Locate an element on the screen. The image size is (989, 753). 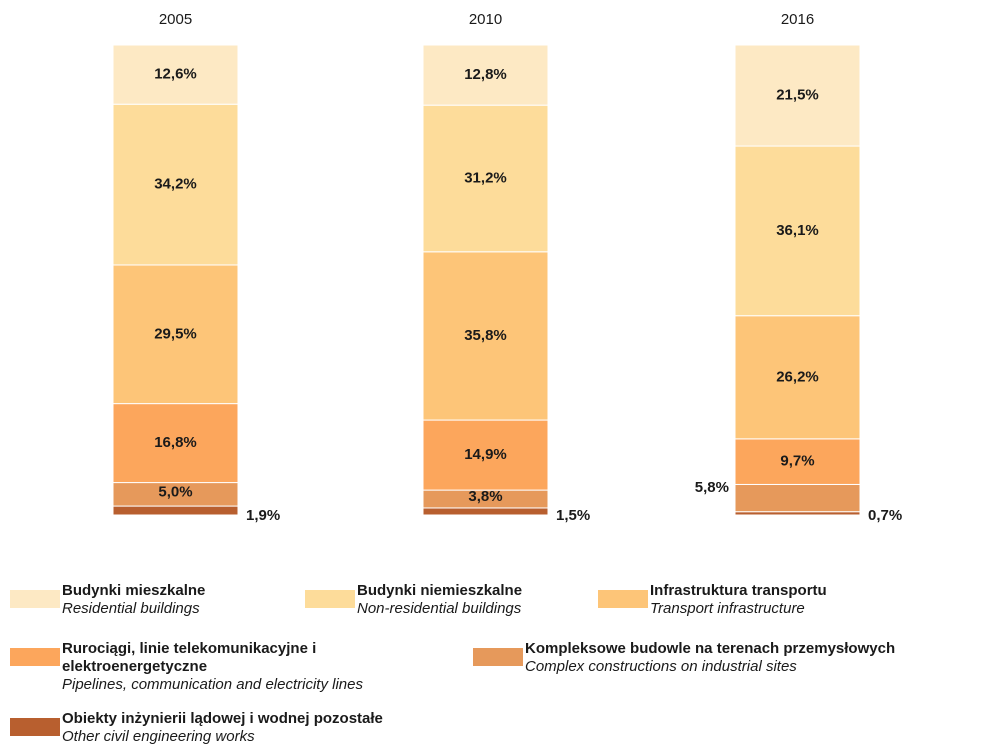
value-label: 36,1% is located at coordinates (797, 230).